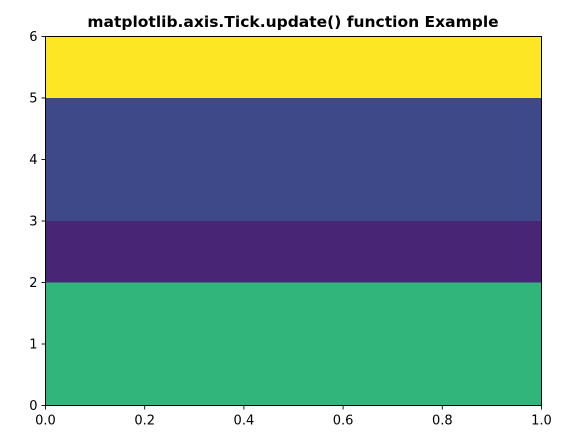 The height and width of the screenshot is (446, 586). What do you see at coordinates (33, 99) in the screenshot?
I see `y-tick-label: 5` at bounding box center [33, 99].